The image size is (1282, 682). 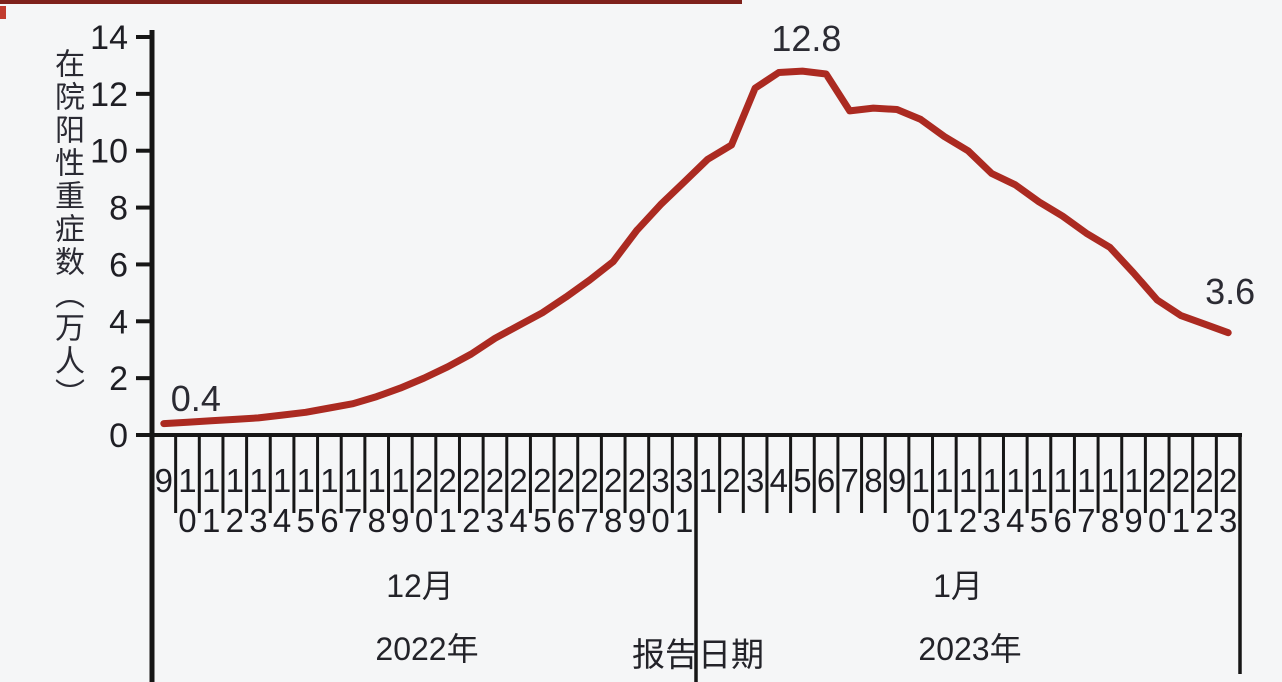 I want to click on data-annotation: 12.8, so click(x=806, y=39).